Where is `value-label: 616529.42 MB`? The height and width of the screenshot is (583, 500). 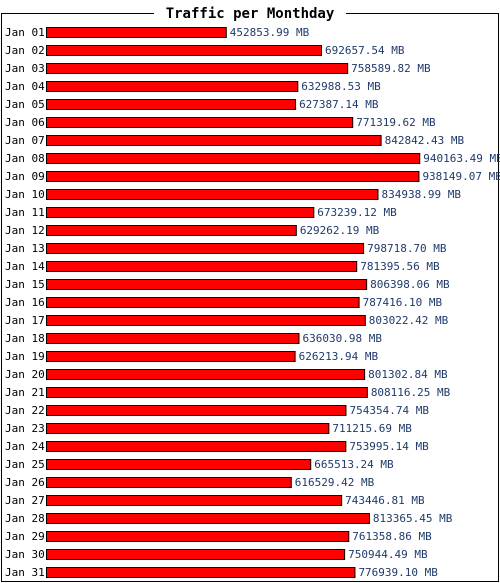 value-label: 616529.42 MB is located at coordinates (335, 482).